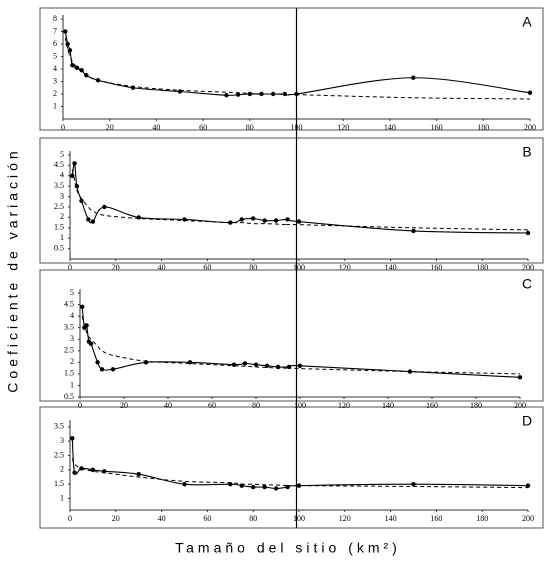 The width and height of the screenshot is (552, 574). I want to click on y-tick-label: 6, so click(55, 43).